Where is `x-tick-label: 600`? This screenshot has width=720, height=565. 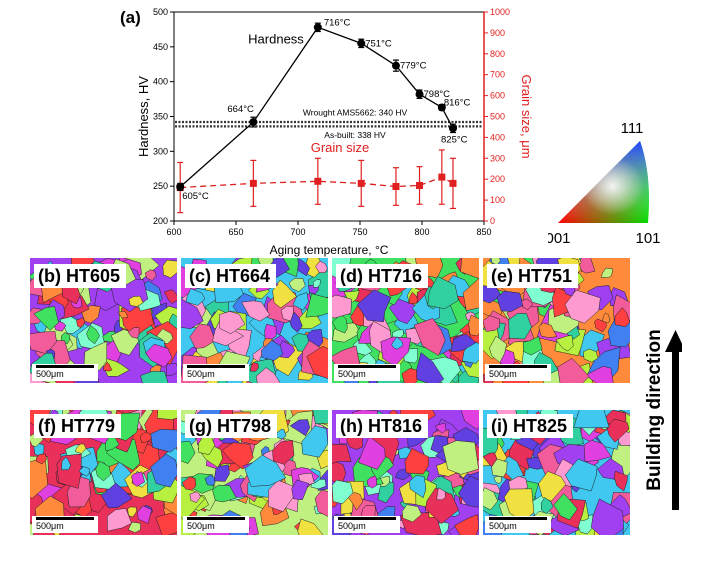 x-tick-label: 600 is located at coordinates (173, 232).